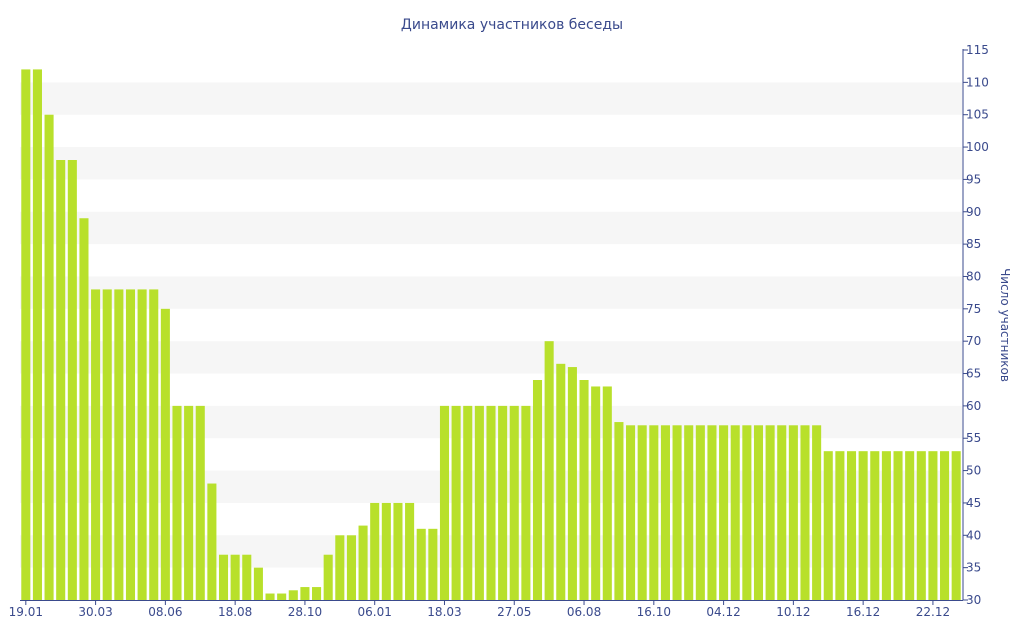 This screenshot has height=644, width=1024. I want to click on x-tick-label: 06.01, so click(375, 612).